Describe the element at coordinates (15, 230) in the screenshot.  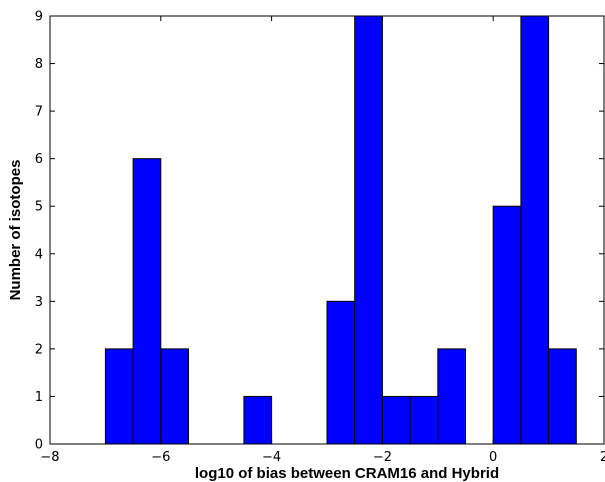
I see `y-axis-label: Number of isotopes` at that location.